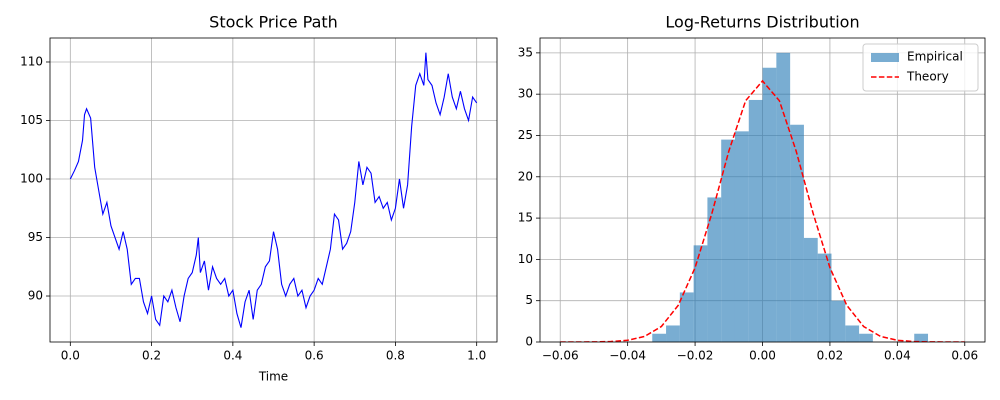 The height and width of the screenshot is (400, 1000). Describe the element at coordinates (529, 300) in the screenshot. I see `y-tick-label: 5` at that location.